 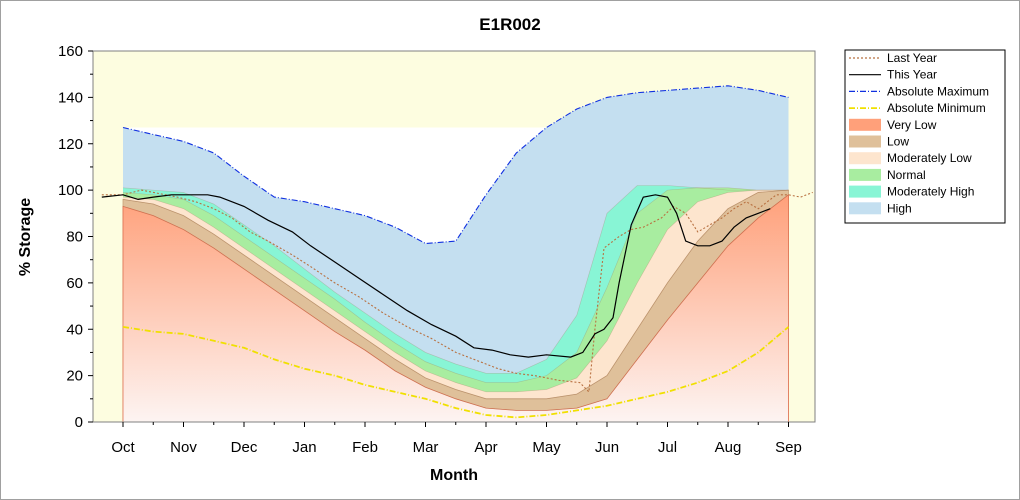 What do you see at coordinates (865, 124) in the screenshot?
I see `legend-swatch-very-low` at bounding box center [865, 124].